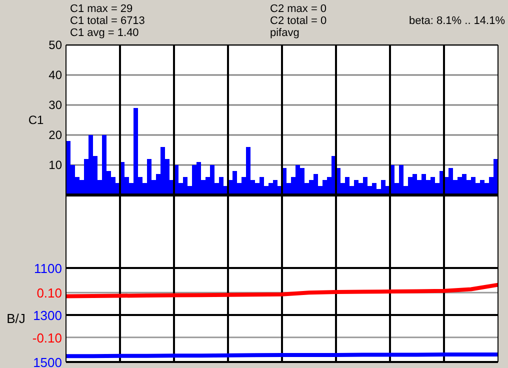  What do you see at coordinates (55, 105) in the screenshot?
I see `y-tick-label: 30` at bounding box center [55, 105].